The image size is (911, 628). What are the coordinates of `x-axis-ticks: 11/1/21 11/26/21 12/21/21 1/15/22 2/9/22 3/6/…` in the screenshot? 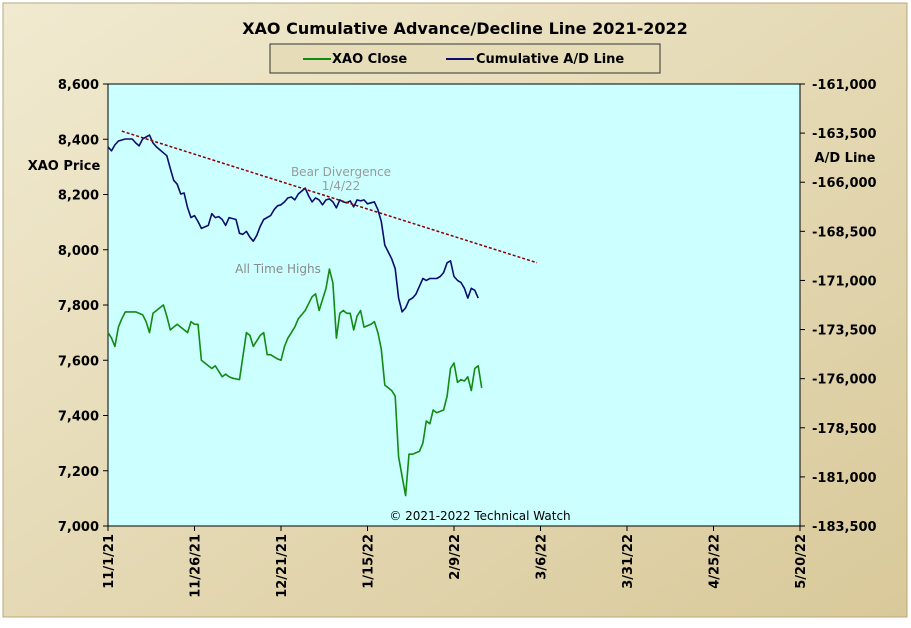 It's located at (455, 562).